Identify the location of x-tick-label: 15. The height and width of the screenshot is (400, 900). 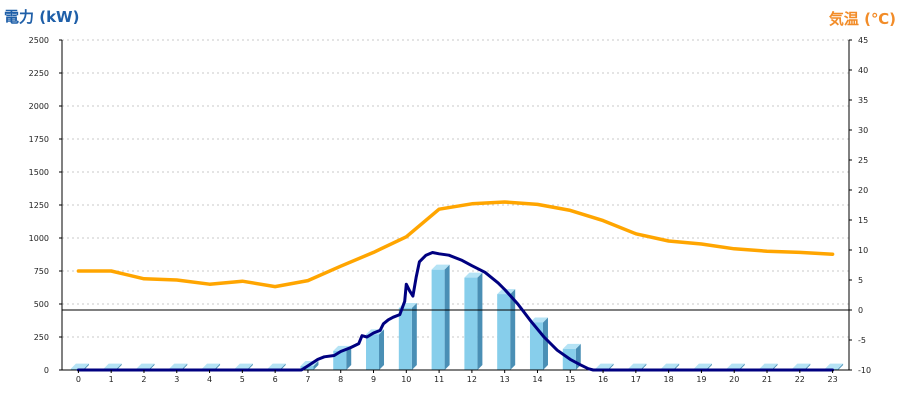
(570, 379).